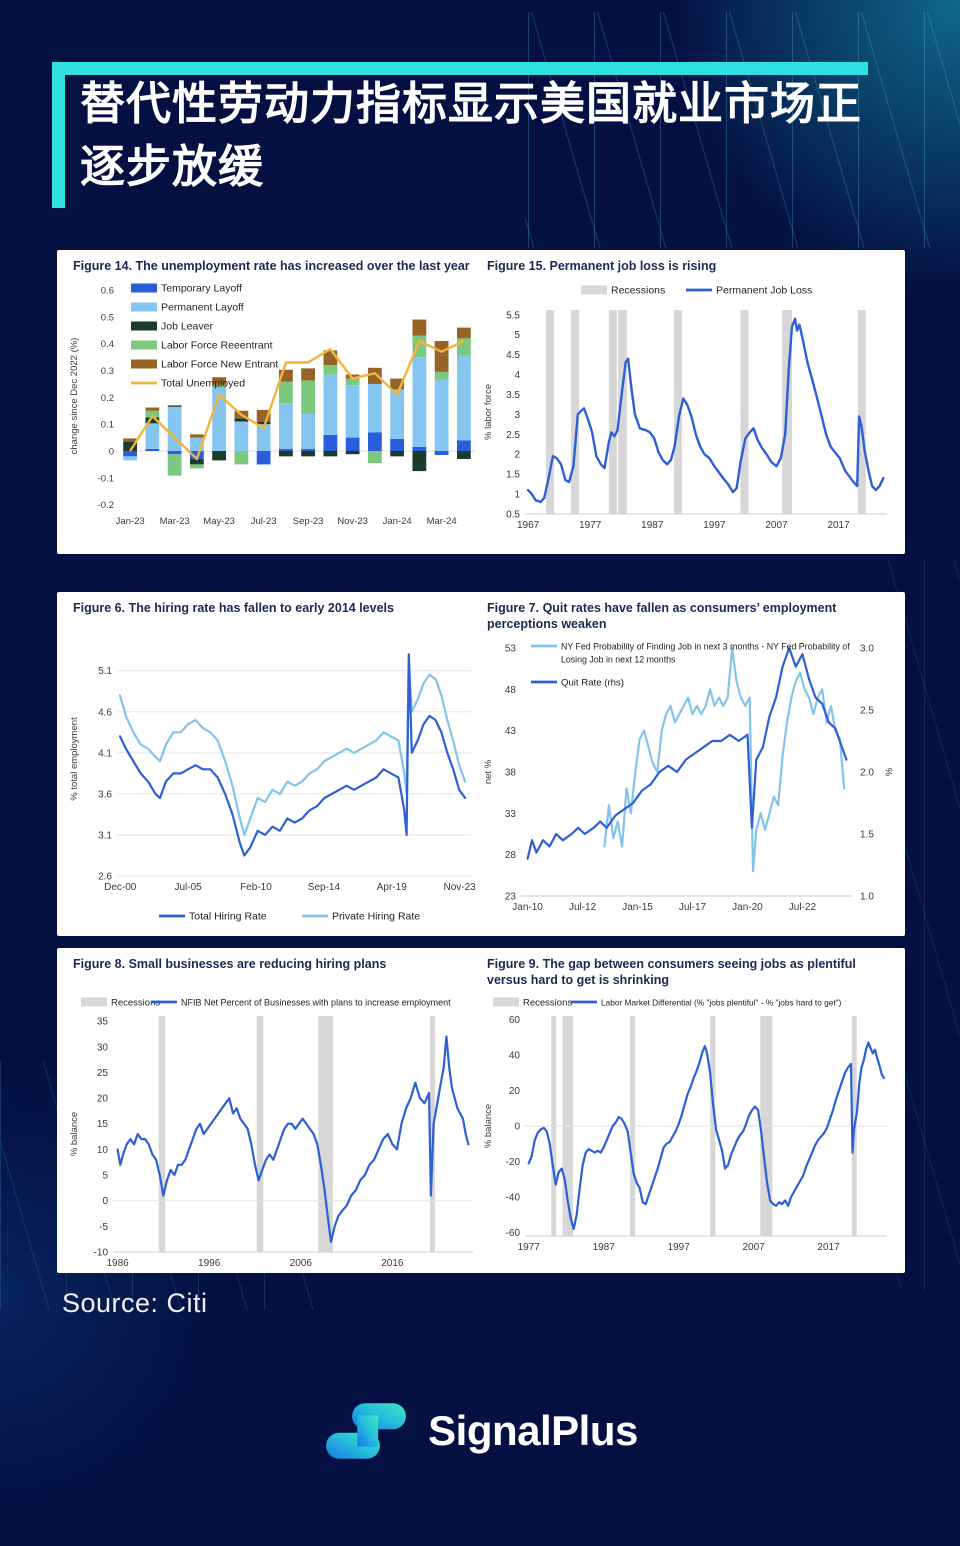 This screenshot has height=1546, width=960. Describe the element at coordinates (107, 344) in the screenshot. I see `svg-text: 0.4` at that location.